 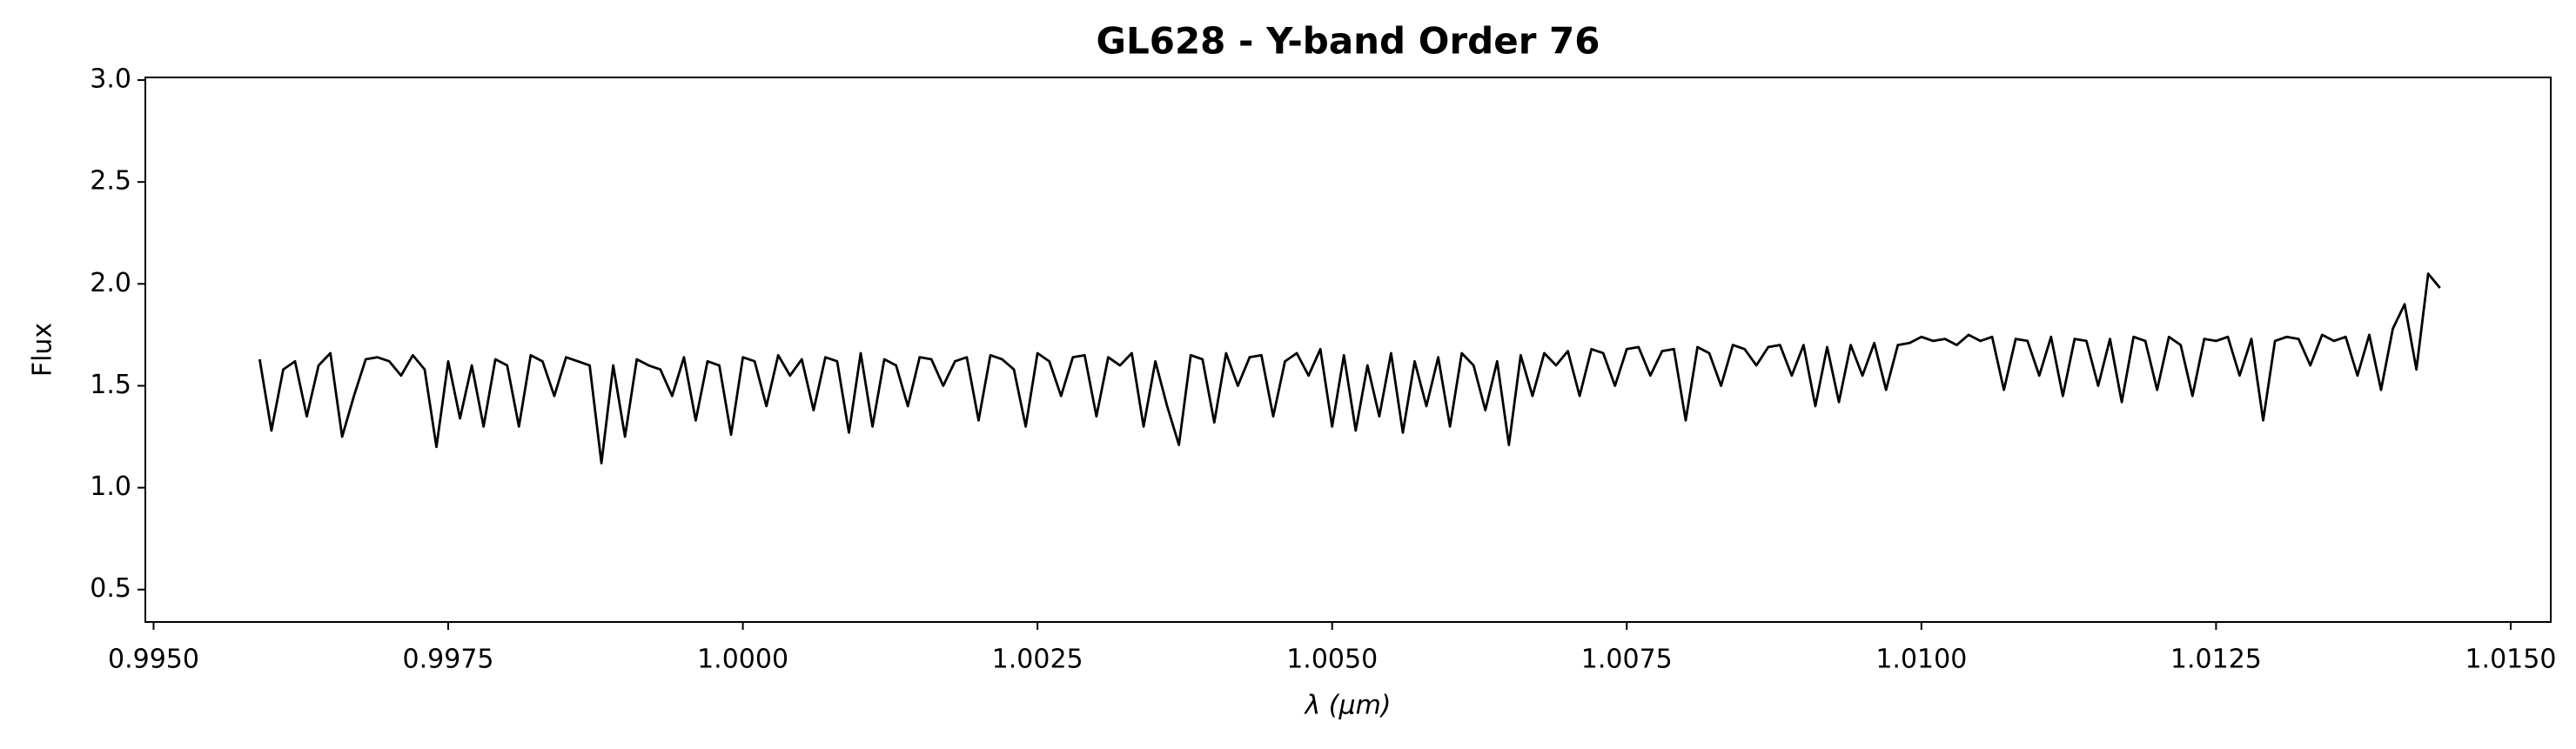 What do you see at coordinates (1627, 660) in the screenshot?
I see `x-tick-label: 1.0075` at bounding box center [1627, 660].